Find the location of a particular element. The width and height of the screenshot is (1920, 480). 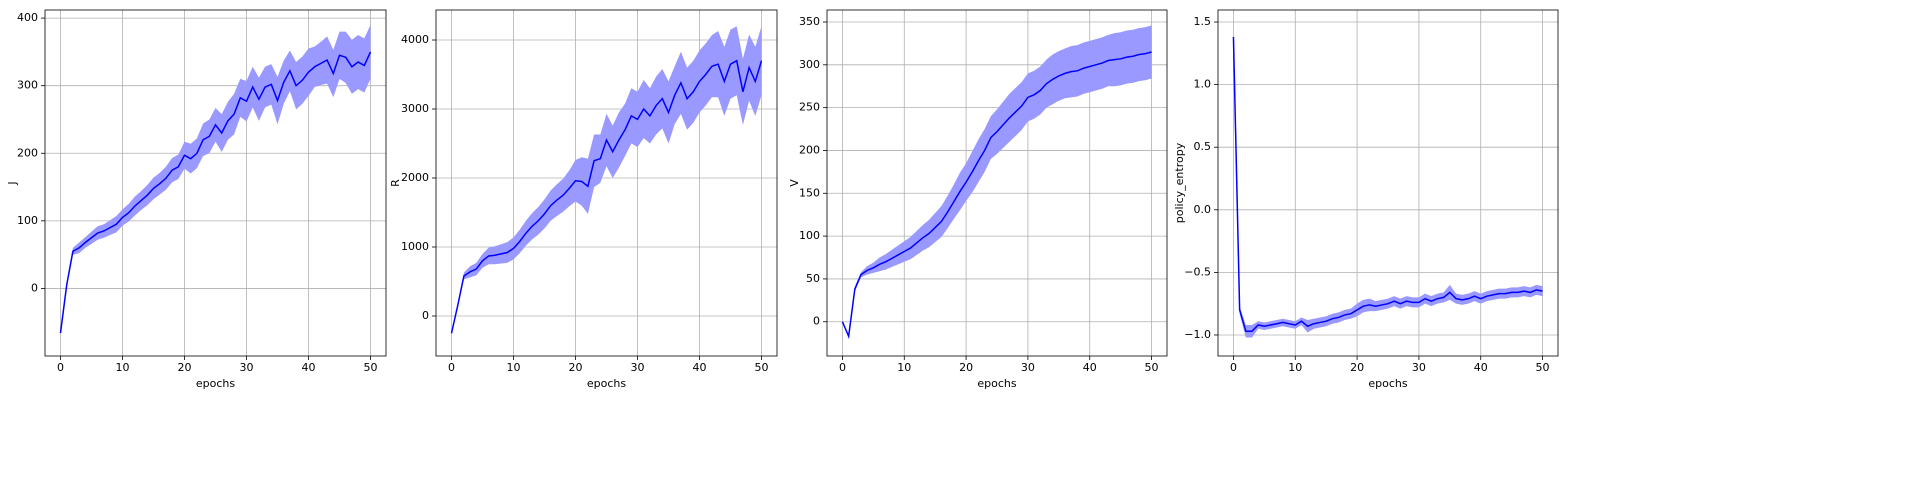

y-axis-label: R is located at coordinates (395, 183).